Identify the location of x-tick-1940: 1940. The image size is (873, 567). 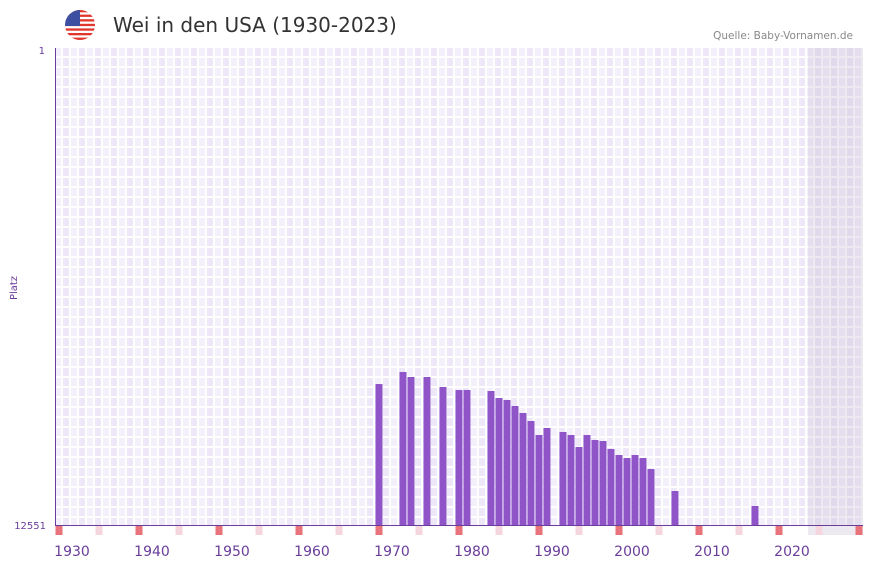
(152, 552).